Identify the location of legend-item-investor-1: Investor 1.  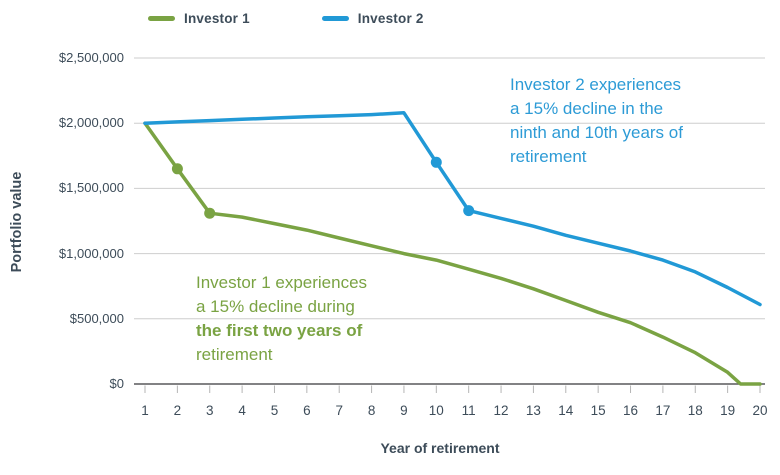
(199, 18).